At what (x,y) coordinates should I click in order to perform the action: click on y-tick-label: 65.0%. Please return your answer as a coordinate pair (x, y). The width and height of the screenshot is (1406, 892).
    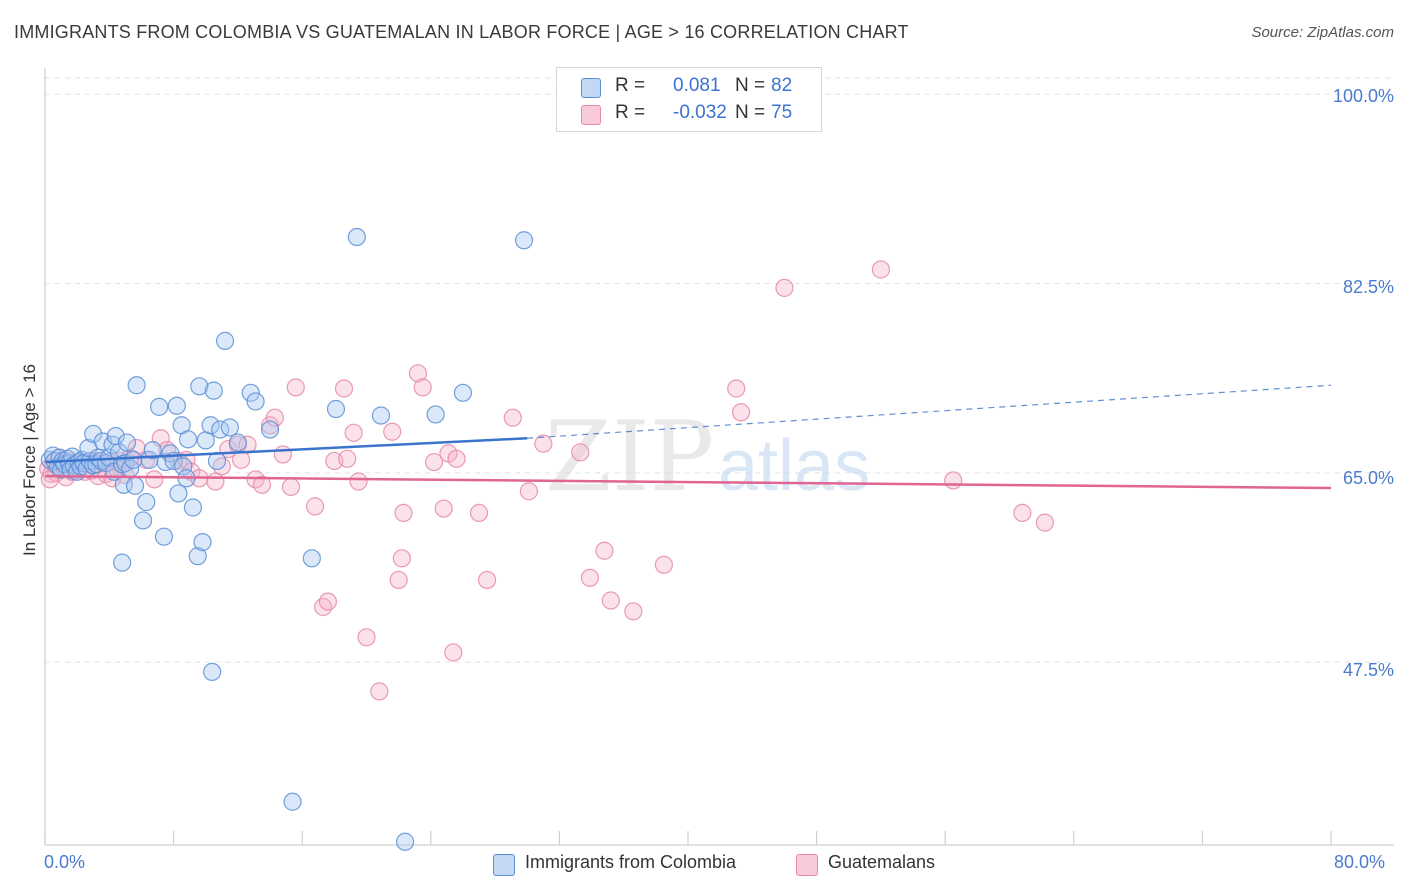
    Looking at the image, I should click on (1368, 478).